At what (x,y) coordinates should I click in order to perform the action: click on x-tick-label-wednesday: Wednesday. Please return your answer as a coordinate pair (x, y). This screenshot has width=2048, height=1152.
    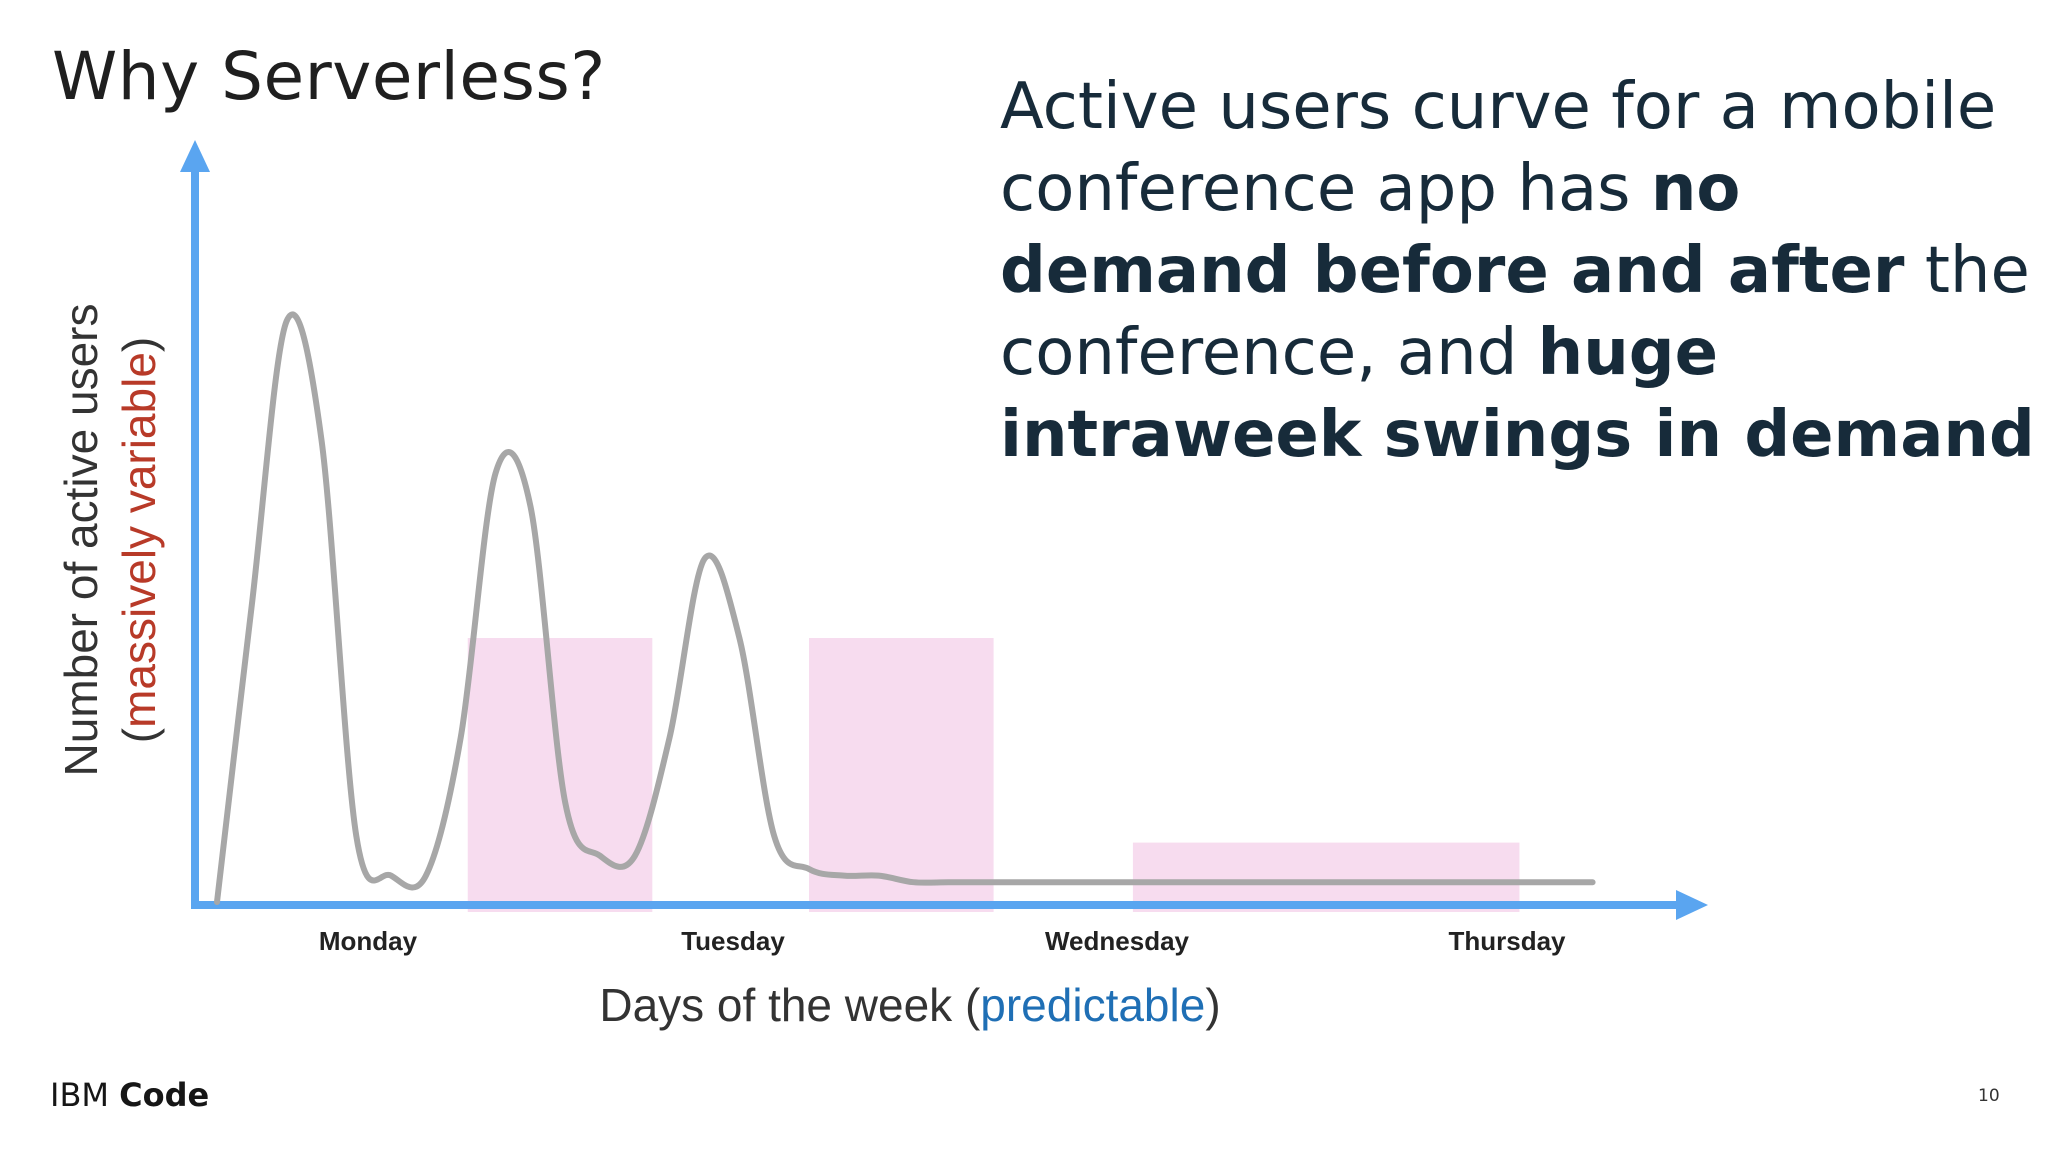
    Looking at the image, I should click on (1117, 941).